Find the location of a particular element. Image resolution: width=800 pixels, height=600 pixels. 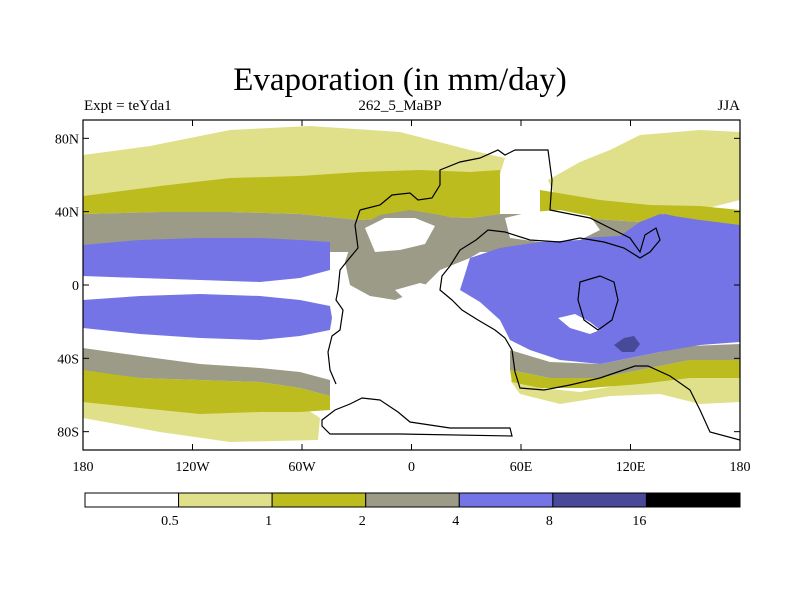

lon-tick-label: 0 is located at coordinates (411, 467).